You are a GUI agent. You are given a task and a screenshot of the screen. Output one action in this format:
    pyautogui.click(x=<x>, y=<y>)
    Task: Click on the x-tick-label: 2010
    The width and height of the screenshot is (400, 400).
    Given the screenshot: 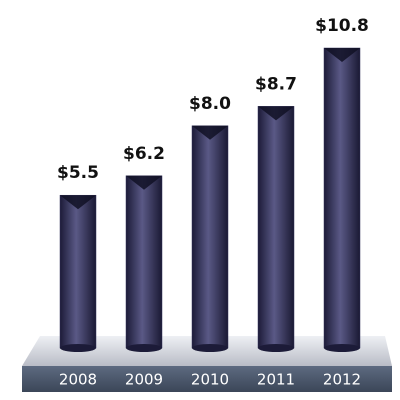 What is the action you would take?
    pyautogui.click(x=210, y=380)
    